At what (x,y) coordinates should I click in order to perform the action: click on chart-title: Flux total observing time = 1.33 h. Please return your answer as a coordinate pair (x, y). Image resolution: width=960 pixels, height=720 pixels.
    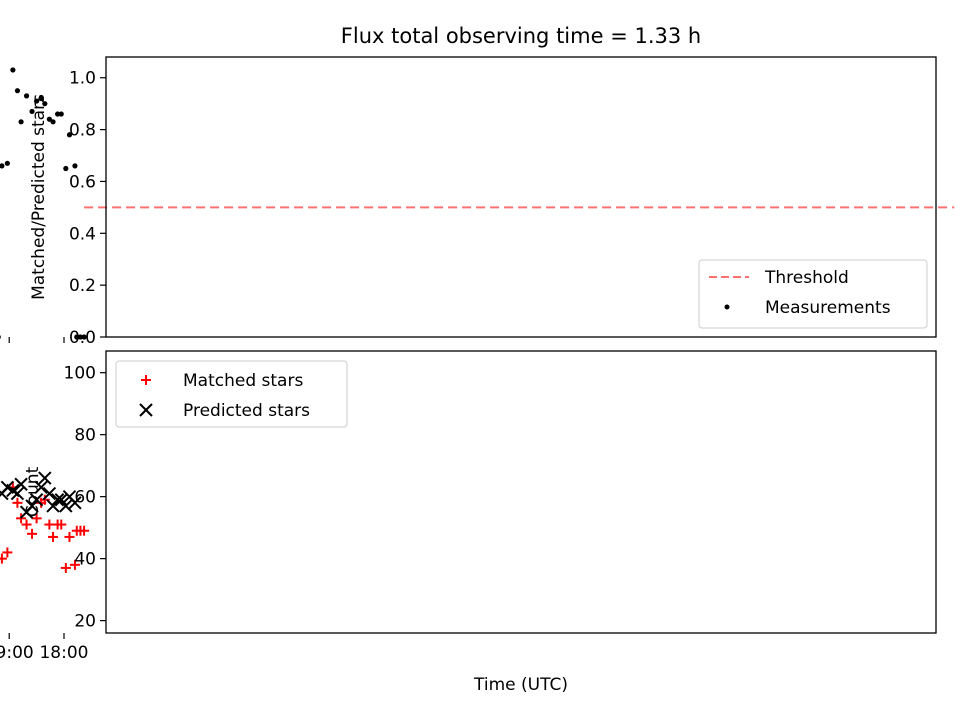
    Looking at the image, I should click on (521, 36).